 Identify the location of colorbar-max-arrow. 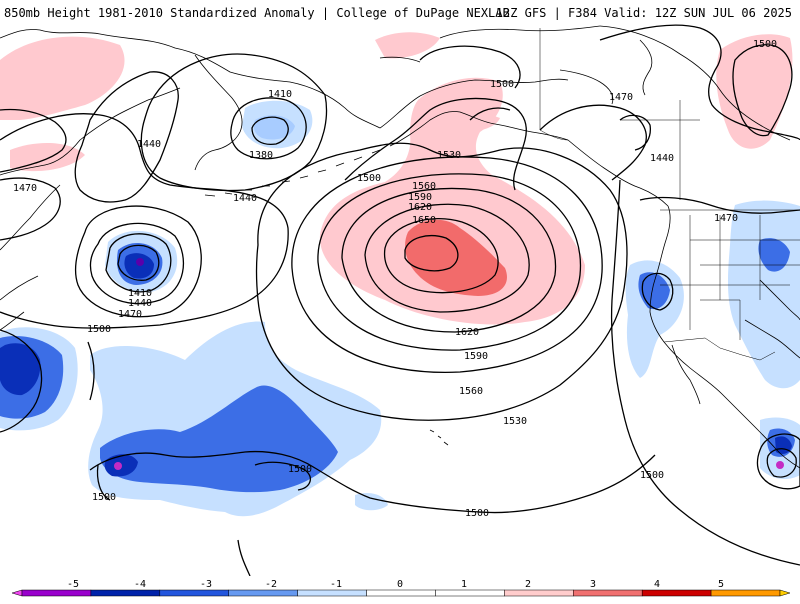
(785, 593).